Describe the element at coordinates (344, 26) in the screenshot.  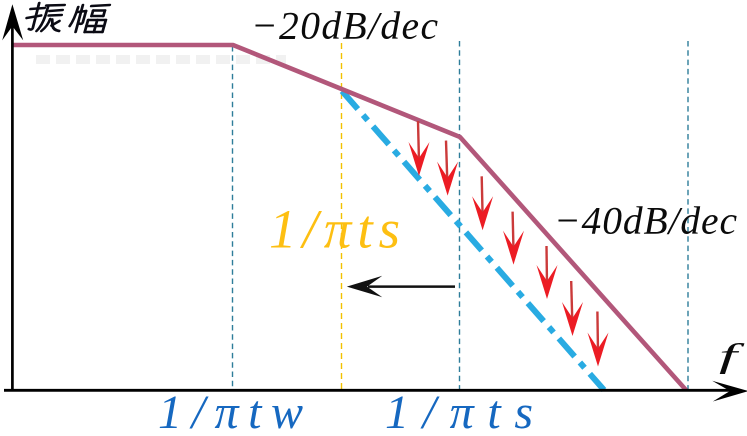
I see `svg-text: −20dB/dec` at that location.